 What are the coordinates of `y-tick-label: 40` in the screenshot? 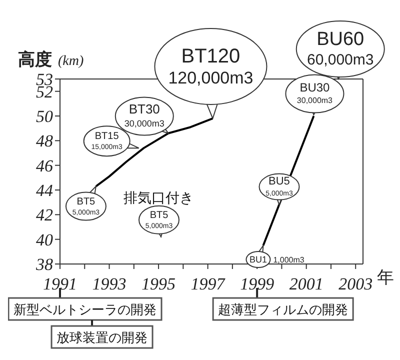 It's located at (45, 240).